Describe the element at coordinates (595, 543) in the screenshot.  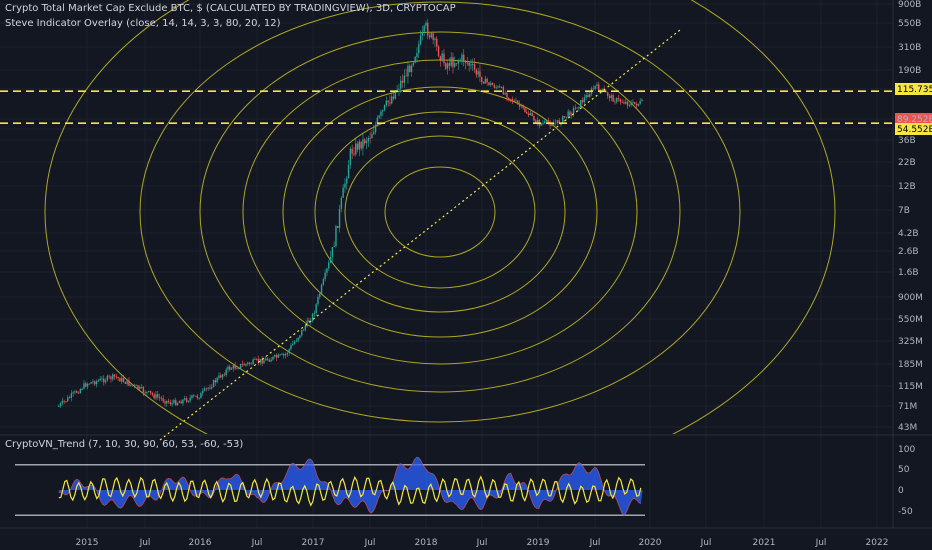
I see `x-tick-label: Jul` at that location.